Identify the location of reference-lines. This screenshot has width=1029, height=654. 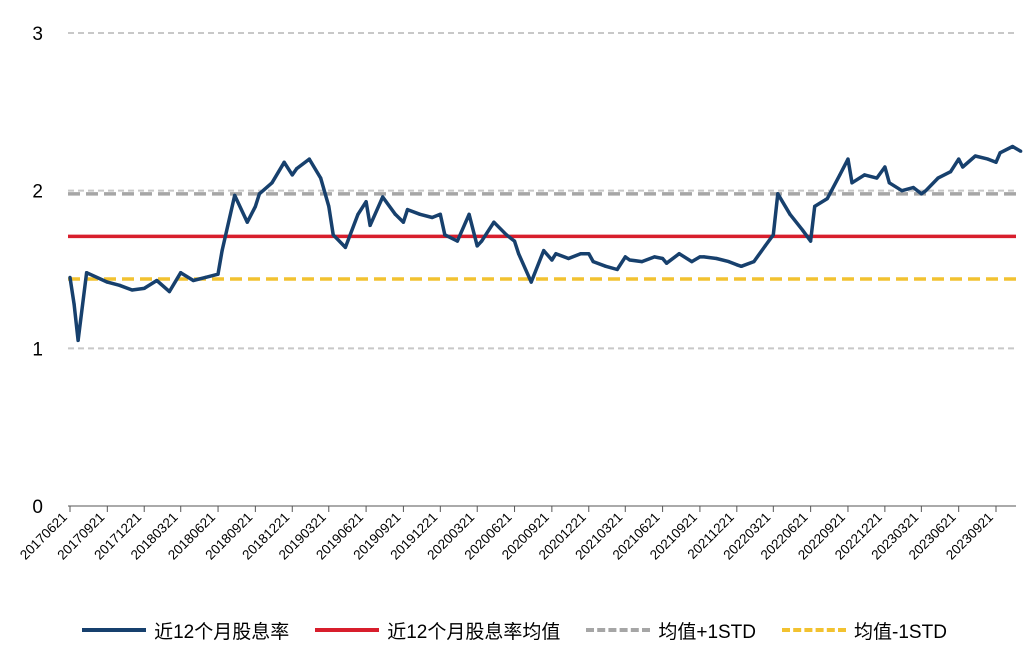
(542, 236).